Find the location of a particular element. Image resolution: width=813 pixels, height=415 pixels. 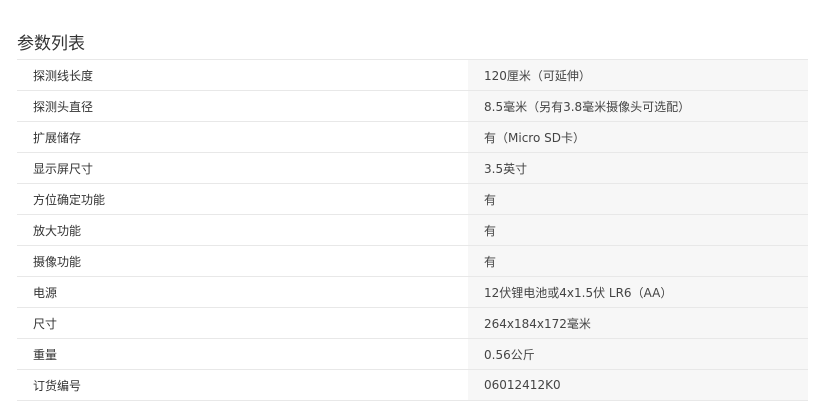

table-row: 探测头直径 8.5毫米（另有3.8毫米摄像头可选配） is located at coordinates (412, 106).